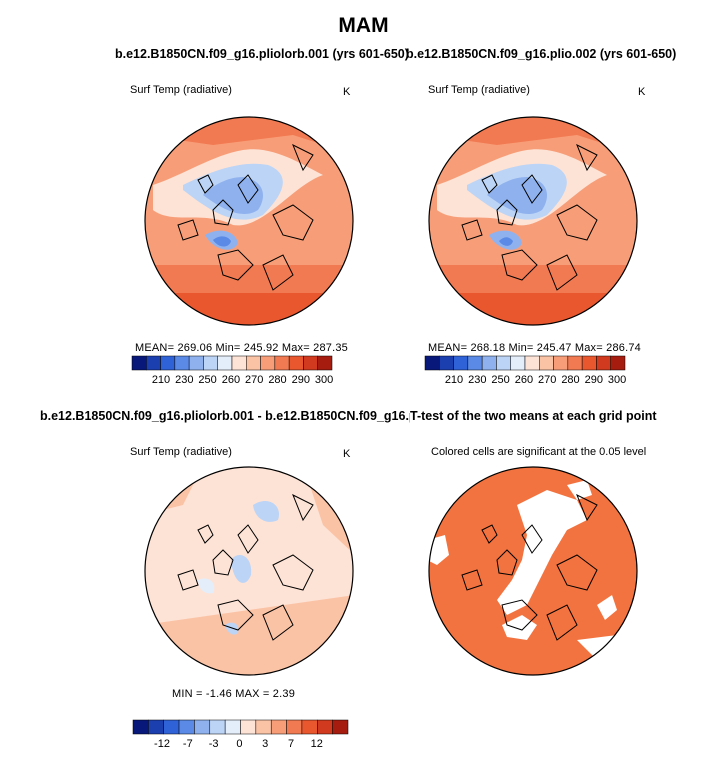  I want to click on panel3-stats: MIN = -1.46 MAX = 2.39, so click(234, 694).